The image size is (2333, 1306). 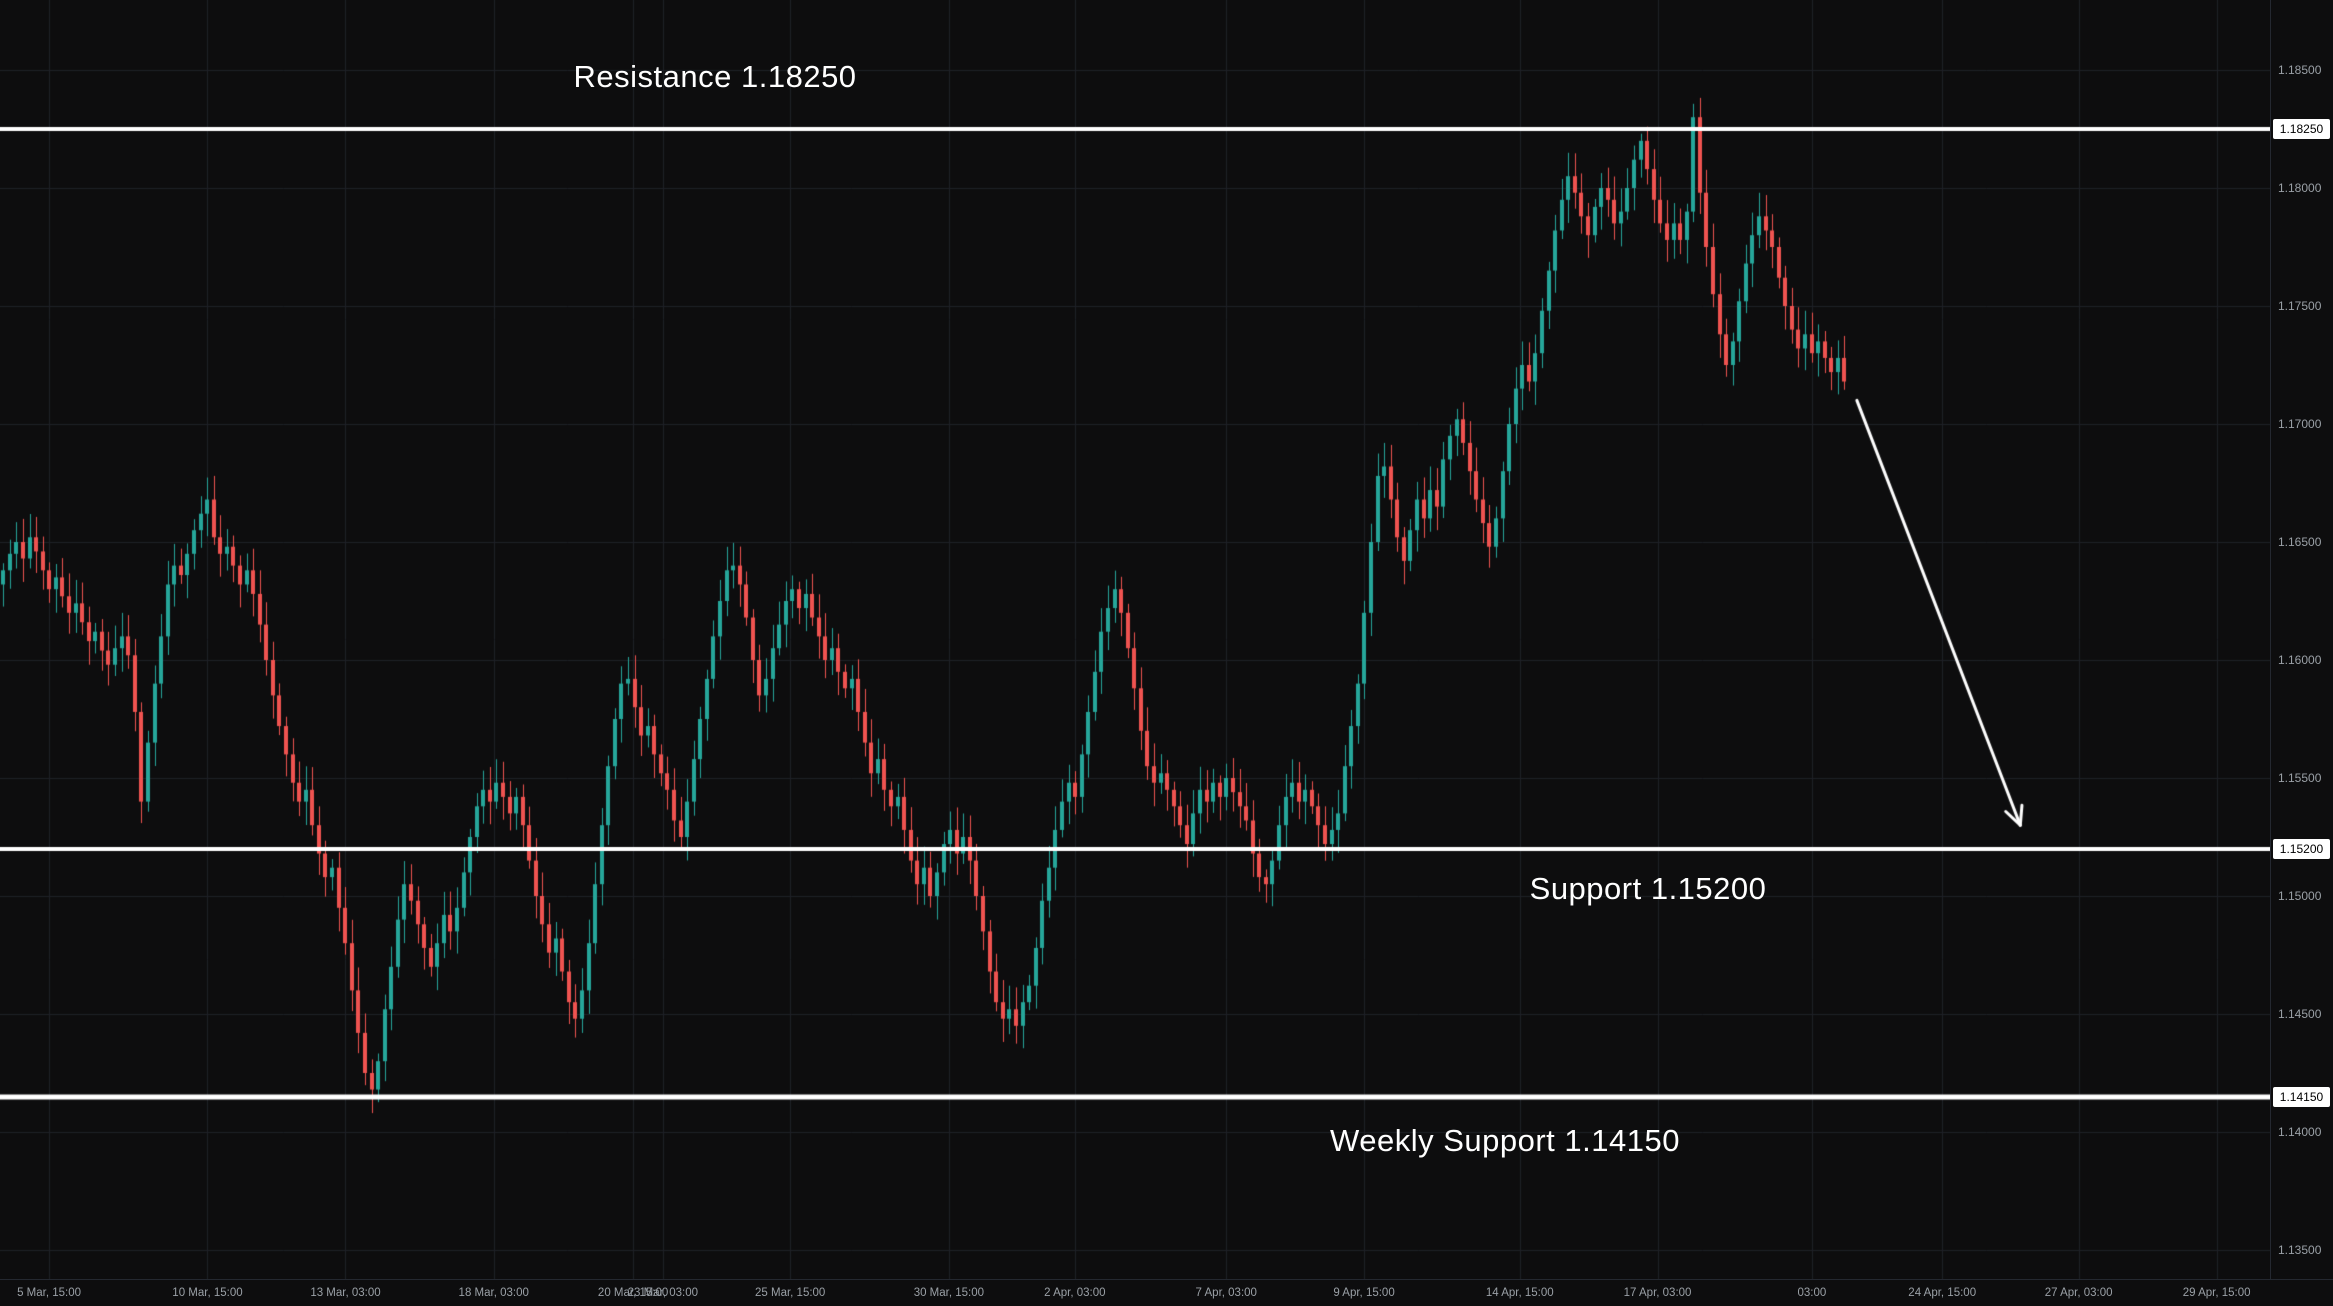 I want to click on time-axis-label: 2 Apr, 03:00, so click(x=1075, y=1293).